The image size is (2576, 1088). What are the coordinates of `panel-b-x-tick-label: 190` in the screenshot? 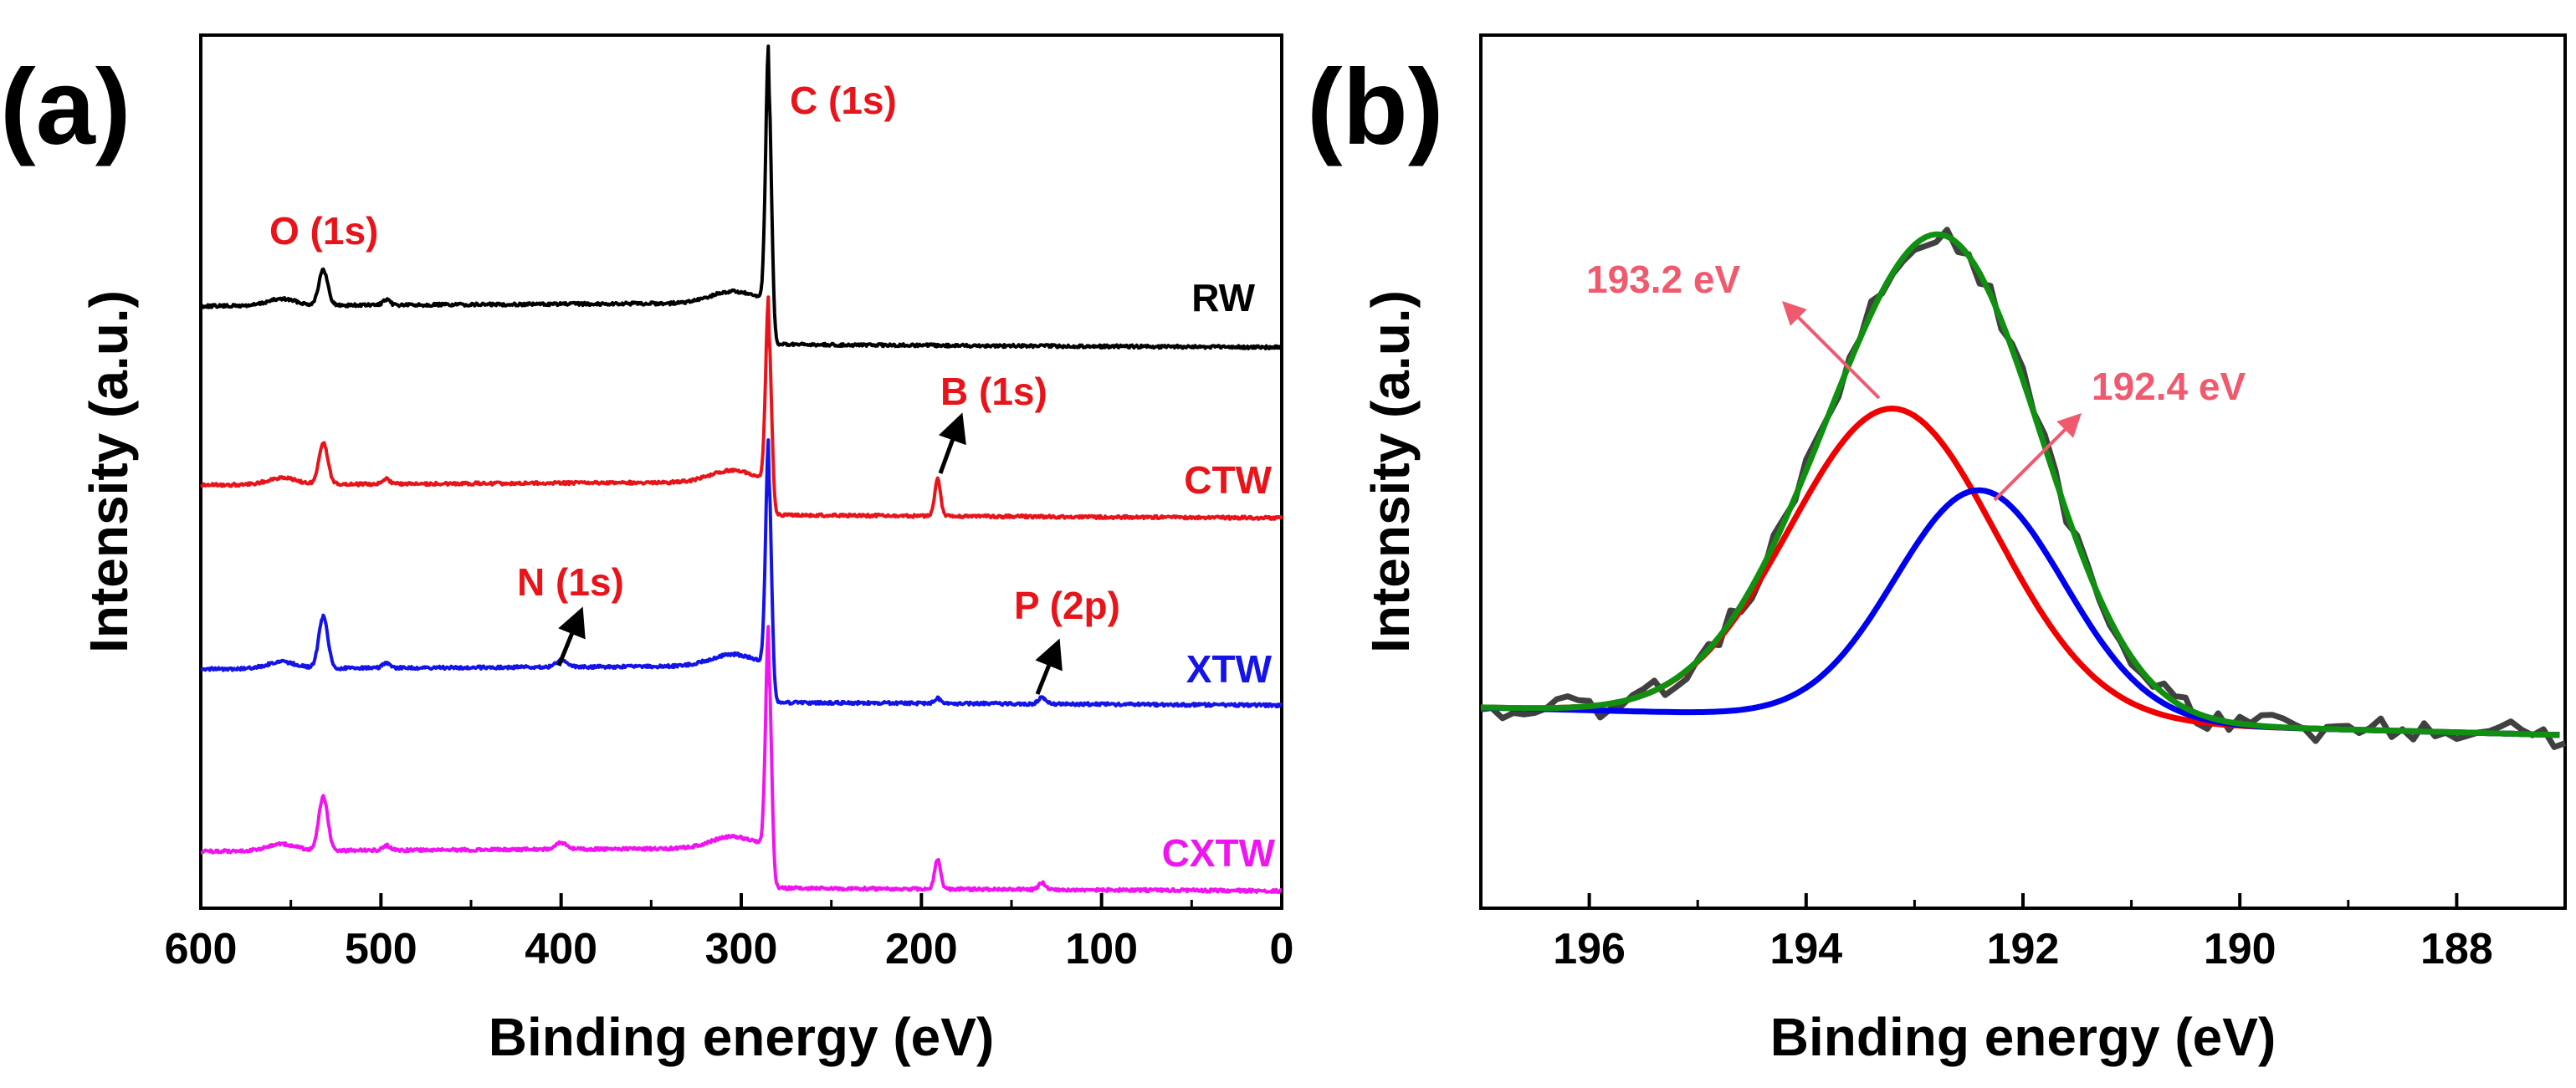 It's located at (2240, 949).